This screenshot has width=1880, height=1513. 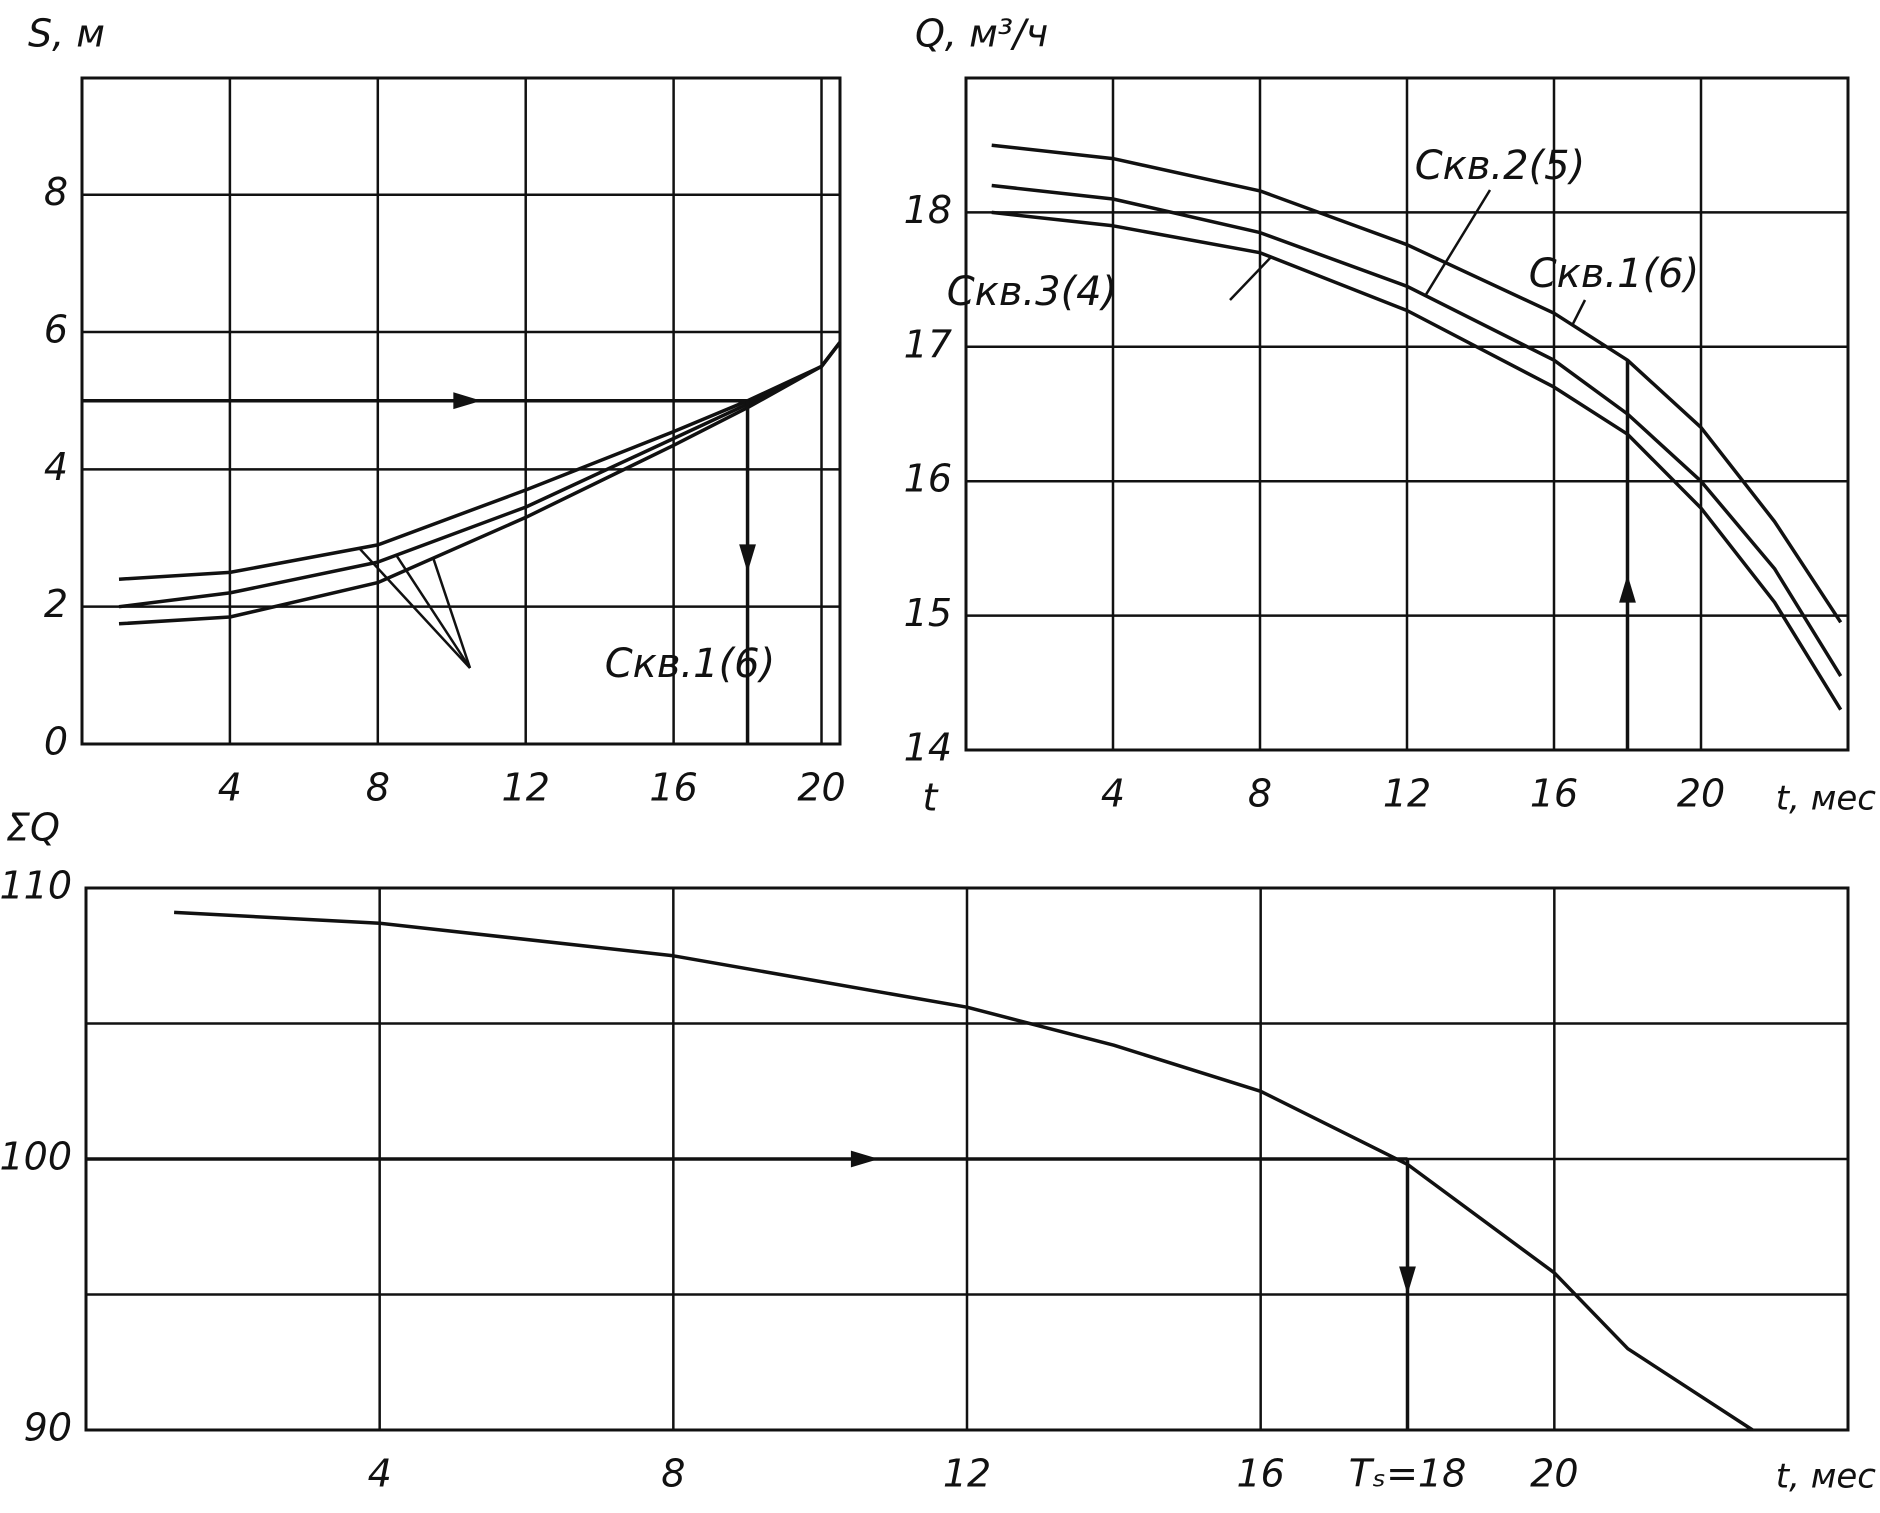 I want to click on y-tick-label: 17, so click(x=928, y=344).